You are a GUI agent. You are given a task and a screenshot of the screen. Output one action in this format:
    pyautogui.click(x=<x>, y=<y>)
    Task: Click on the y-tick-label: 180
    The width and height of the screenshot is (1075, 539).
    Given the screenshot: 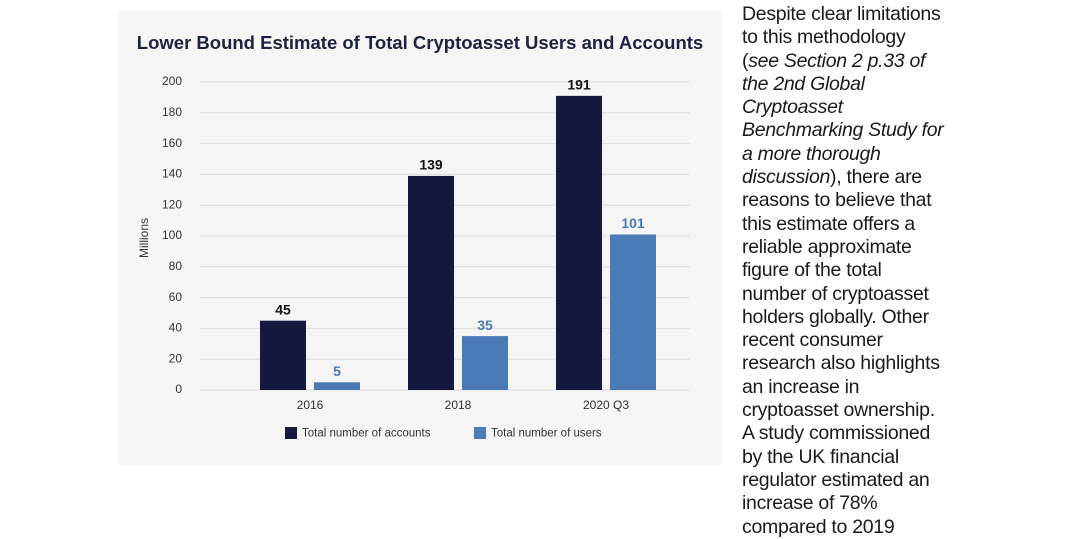 What is the action you would take?
    pyautogui.click(x=172, y=112)
    